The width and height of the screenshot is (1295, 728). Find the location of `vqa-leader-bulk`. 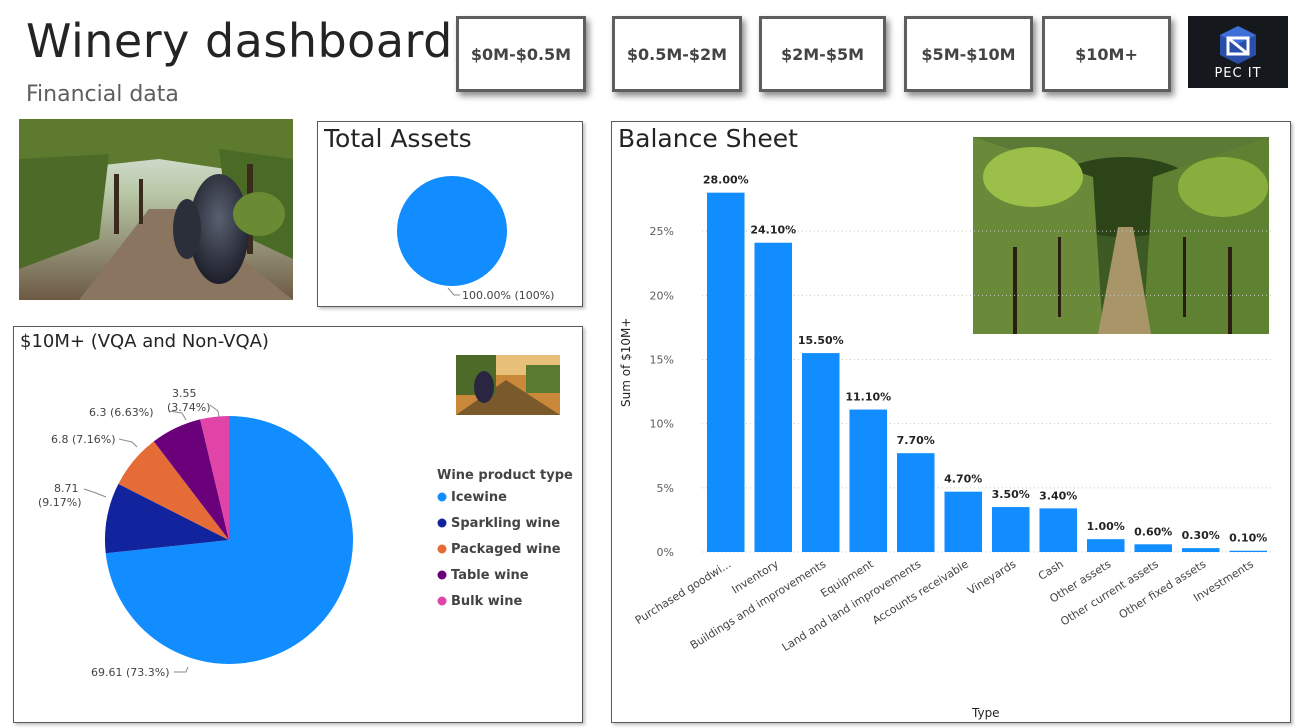

vqa-leader-bulk is located at coordinates (214, 411).